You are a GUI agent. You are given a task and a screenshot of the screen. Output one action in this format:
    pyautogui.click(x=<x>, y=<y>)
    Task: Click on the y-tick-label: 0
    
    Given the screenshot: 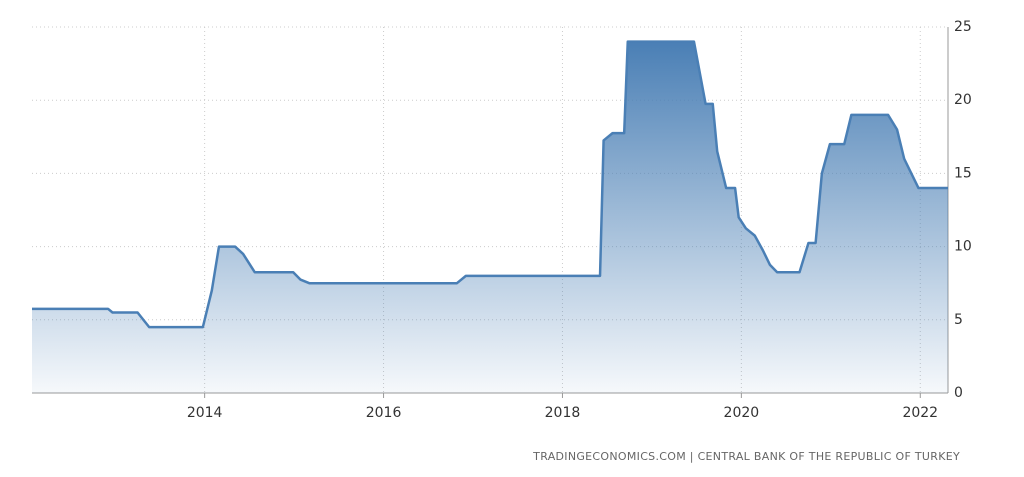 What is the action you would take?
    pyautogui.click(x=958, y=393)
    